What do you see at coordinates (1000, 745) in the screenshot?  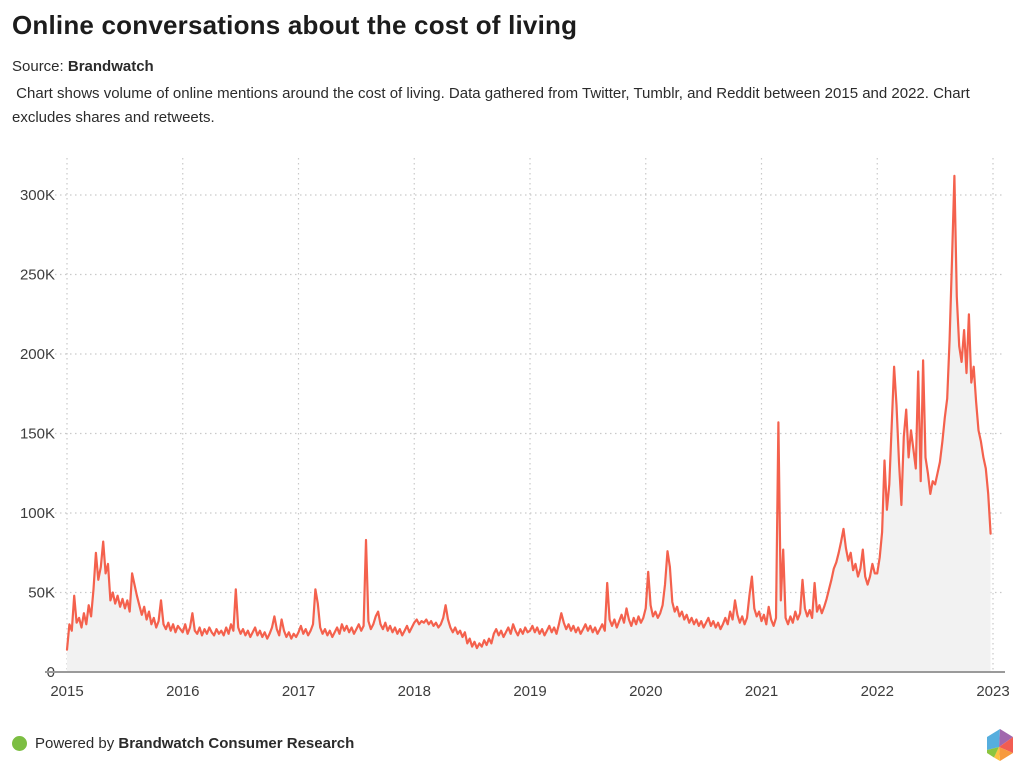 I see `brandwatch-hexagon-logo-icon` at bounding box center [1000, 745].